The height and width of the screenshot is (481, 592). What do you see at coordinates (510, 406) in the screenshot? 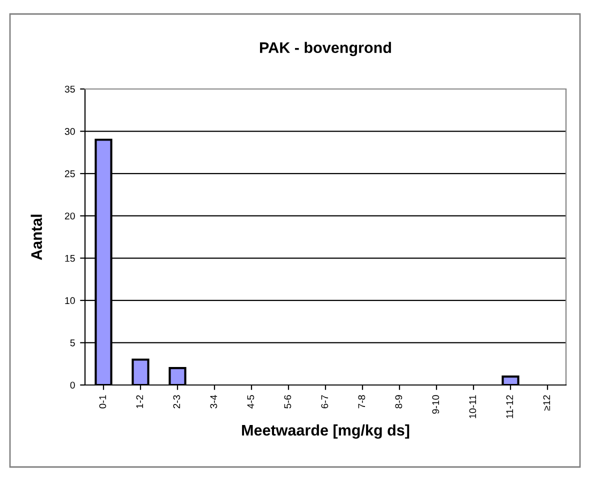
I see `x-tick-label: 11-12` at bounding box center [510, 406].